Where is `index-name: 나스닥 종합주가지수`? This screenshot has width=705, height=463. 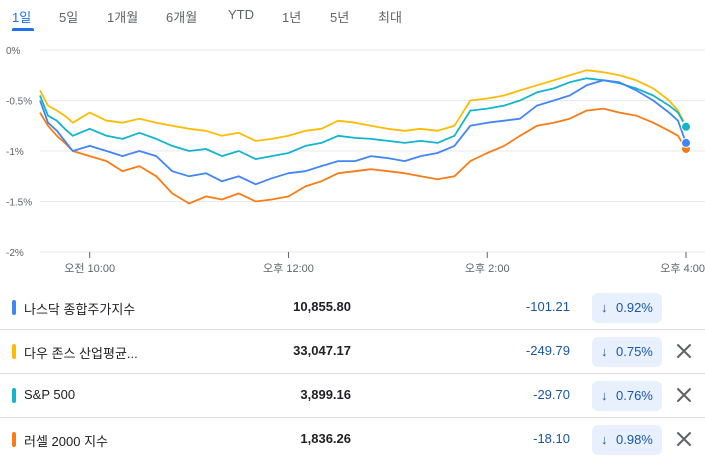 index-name: 나스닥 종합주가지수 is located at coordinates (80, 309).